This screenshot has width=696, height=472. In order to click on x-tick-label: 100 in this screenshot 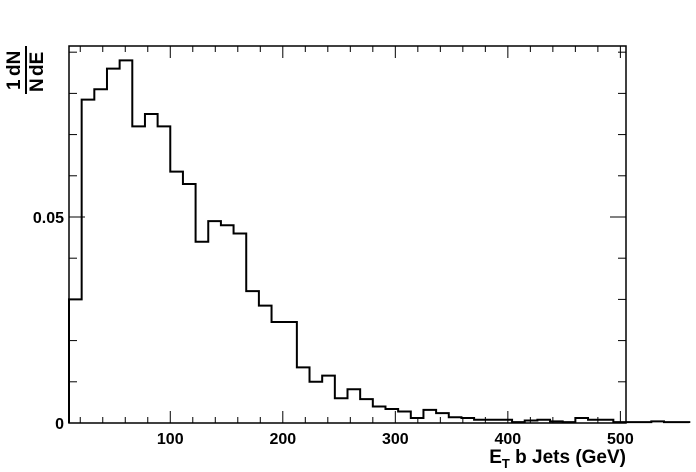, I will do `click(170, 439)`.